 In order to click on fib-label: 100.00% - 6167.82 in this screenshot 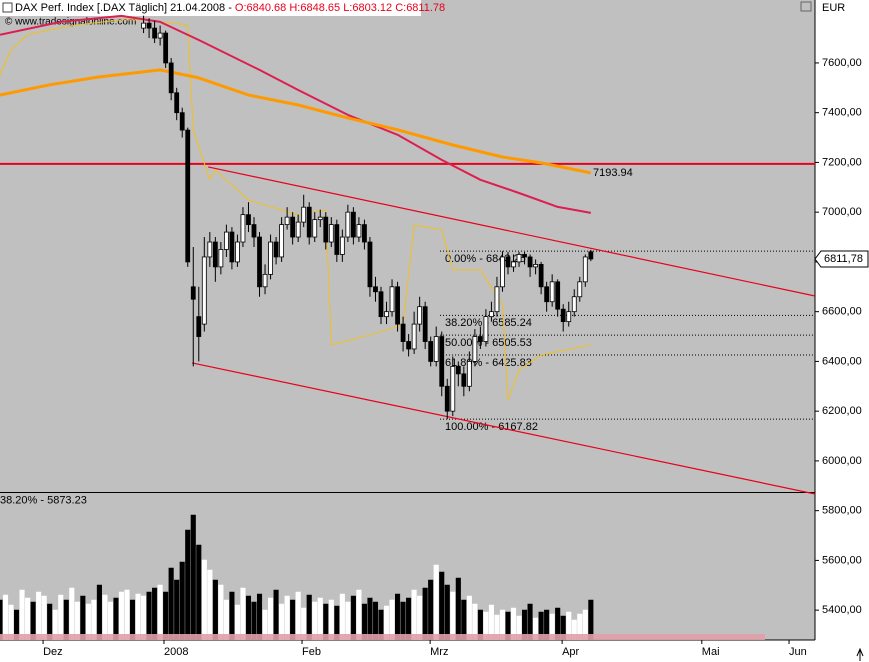, I will do `click(491, 427)`.